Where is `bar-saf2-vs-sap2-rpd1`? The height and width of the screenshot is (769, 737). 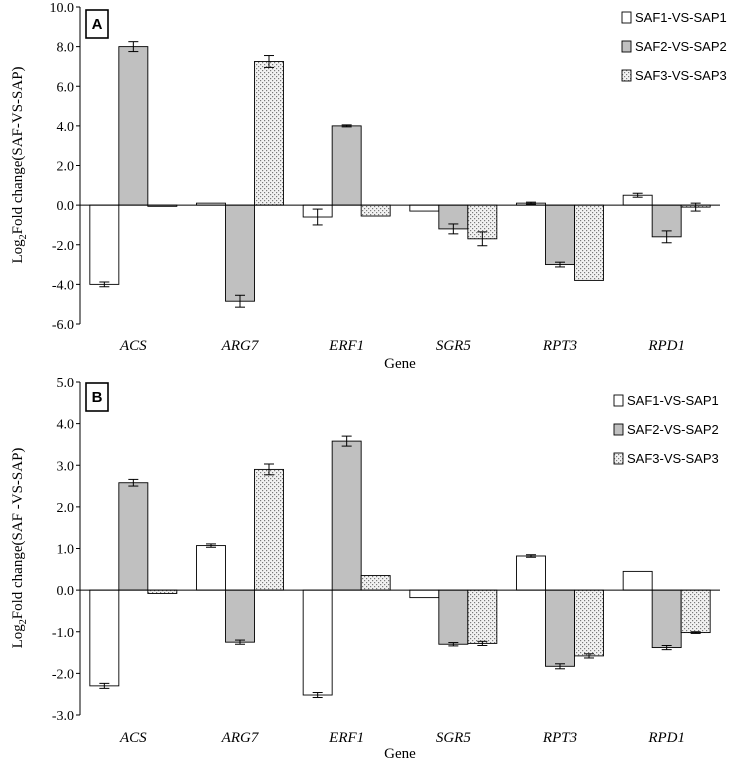 bar-saf2-vs-sap2-rpd1 is located at coordinates (666, 619).